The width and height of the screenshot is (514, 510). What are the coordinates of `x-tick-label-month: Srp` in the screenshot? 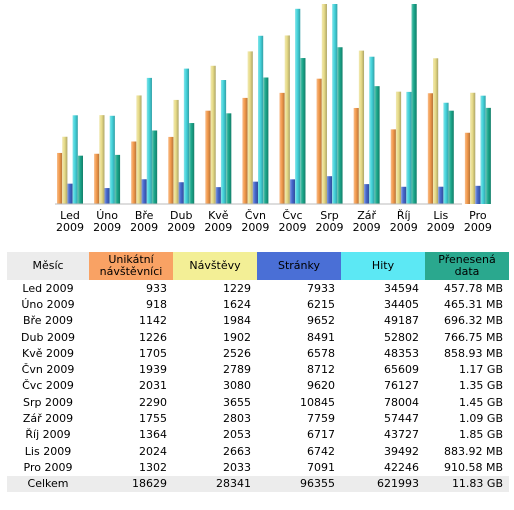 It's located at (329, 215).